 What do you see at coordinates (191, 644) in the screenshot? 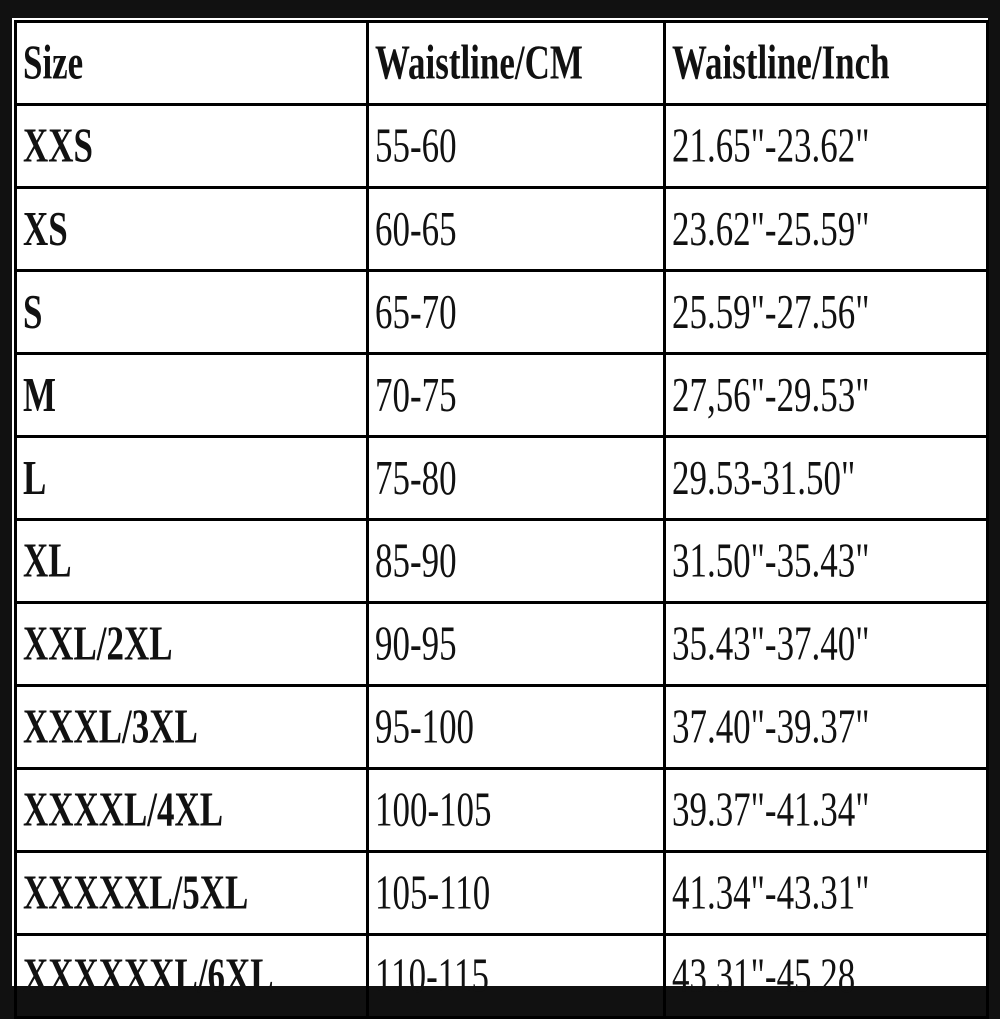
I see `table-cell-size: XXL/2XL` at bounding box center [191, 644].